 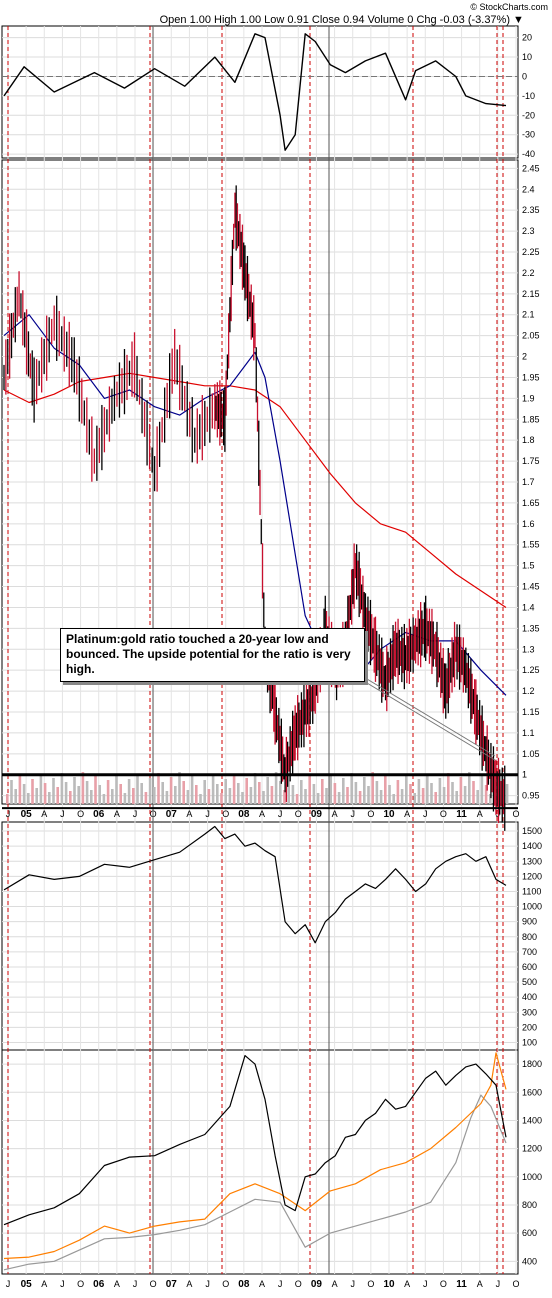 What do you see at coordinates (524, 775) in the screenshot?
I see `y-tick-label: 1` at bounding box center [524, 775].